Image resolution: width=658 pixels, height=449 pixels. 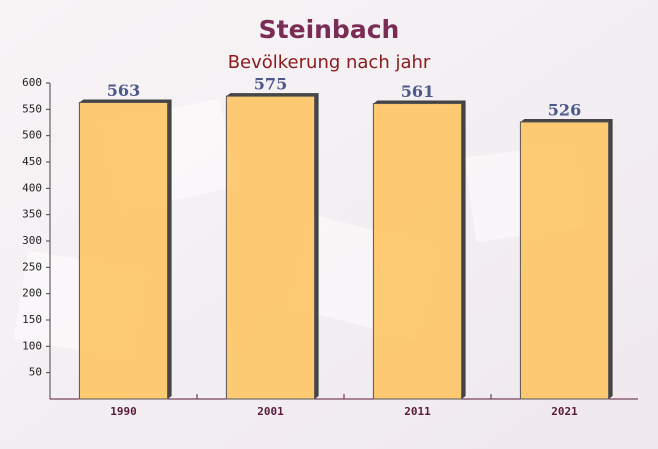 I want to click on y-tick-label: 350, so click(x=32, y=214).